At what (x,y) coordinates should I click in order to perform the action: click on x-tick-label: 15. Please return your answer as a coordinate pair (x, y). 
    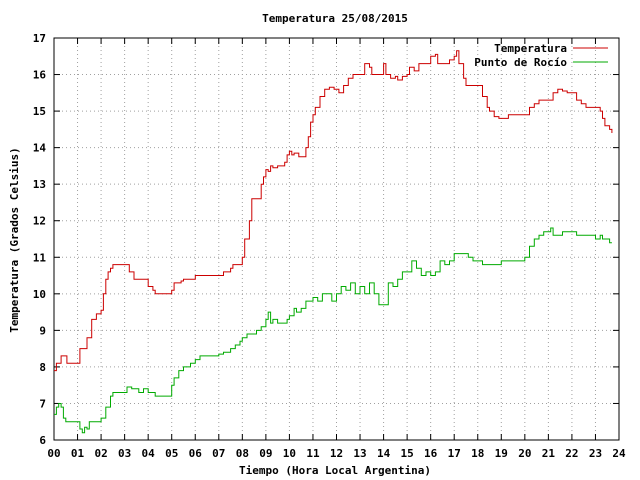
    Looking at the image, I should click on (407, 453).